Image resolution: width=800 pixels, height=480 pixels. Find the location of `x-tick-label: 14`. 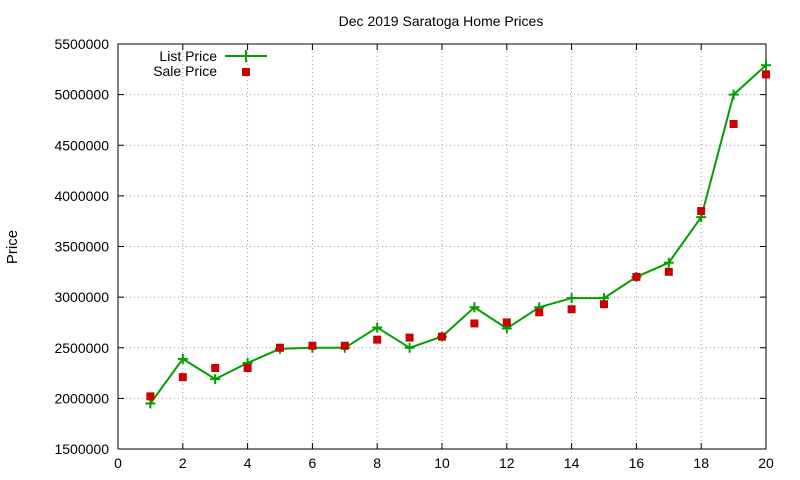

x-tick-label: 14 is located at coordinates (572, 463).